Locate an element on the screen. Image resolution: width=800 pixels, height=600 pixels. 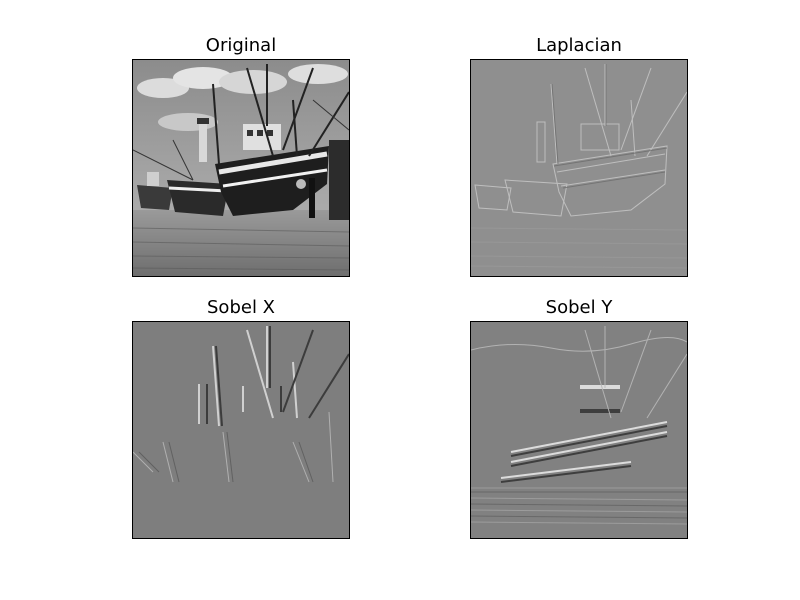
title-laplacian: Laplacian is located at coordinates (579, 45).